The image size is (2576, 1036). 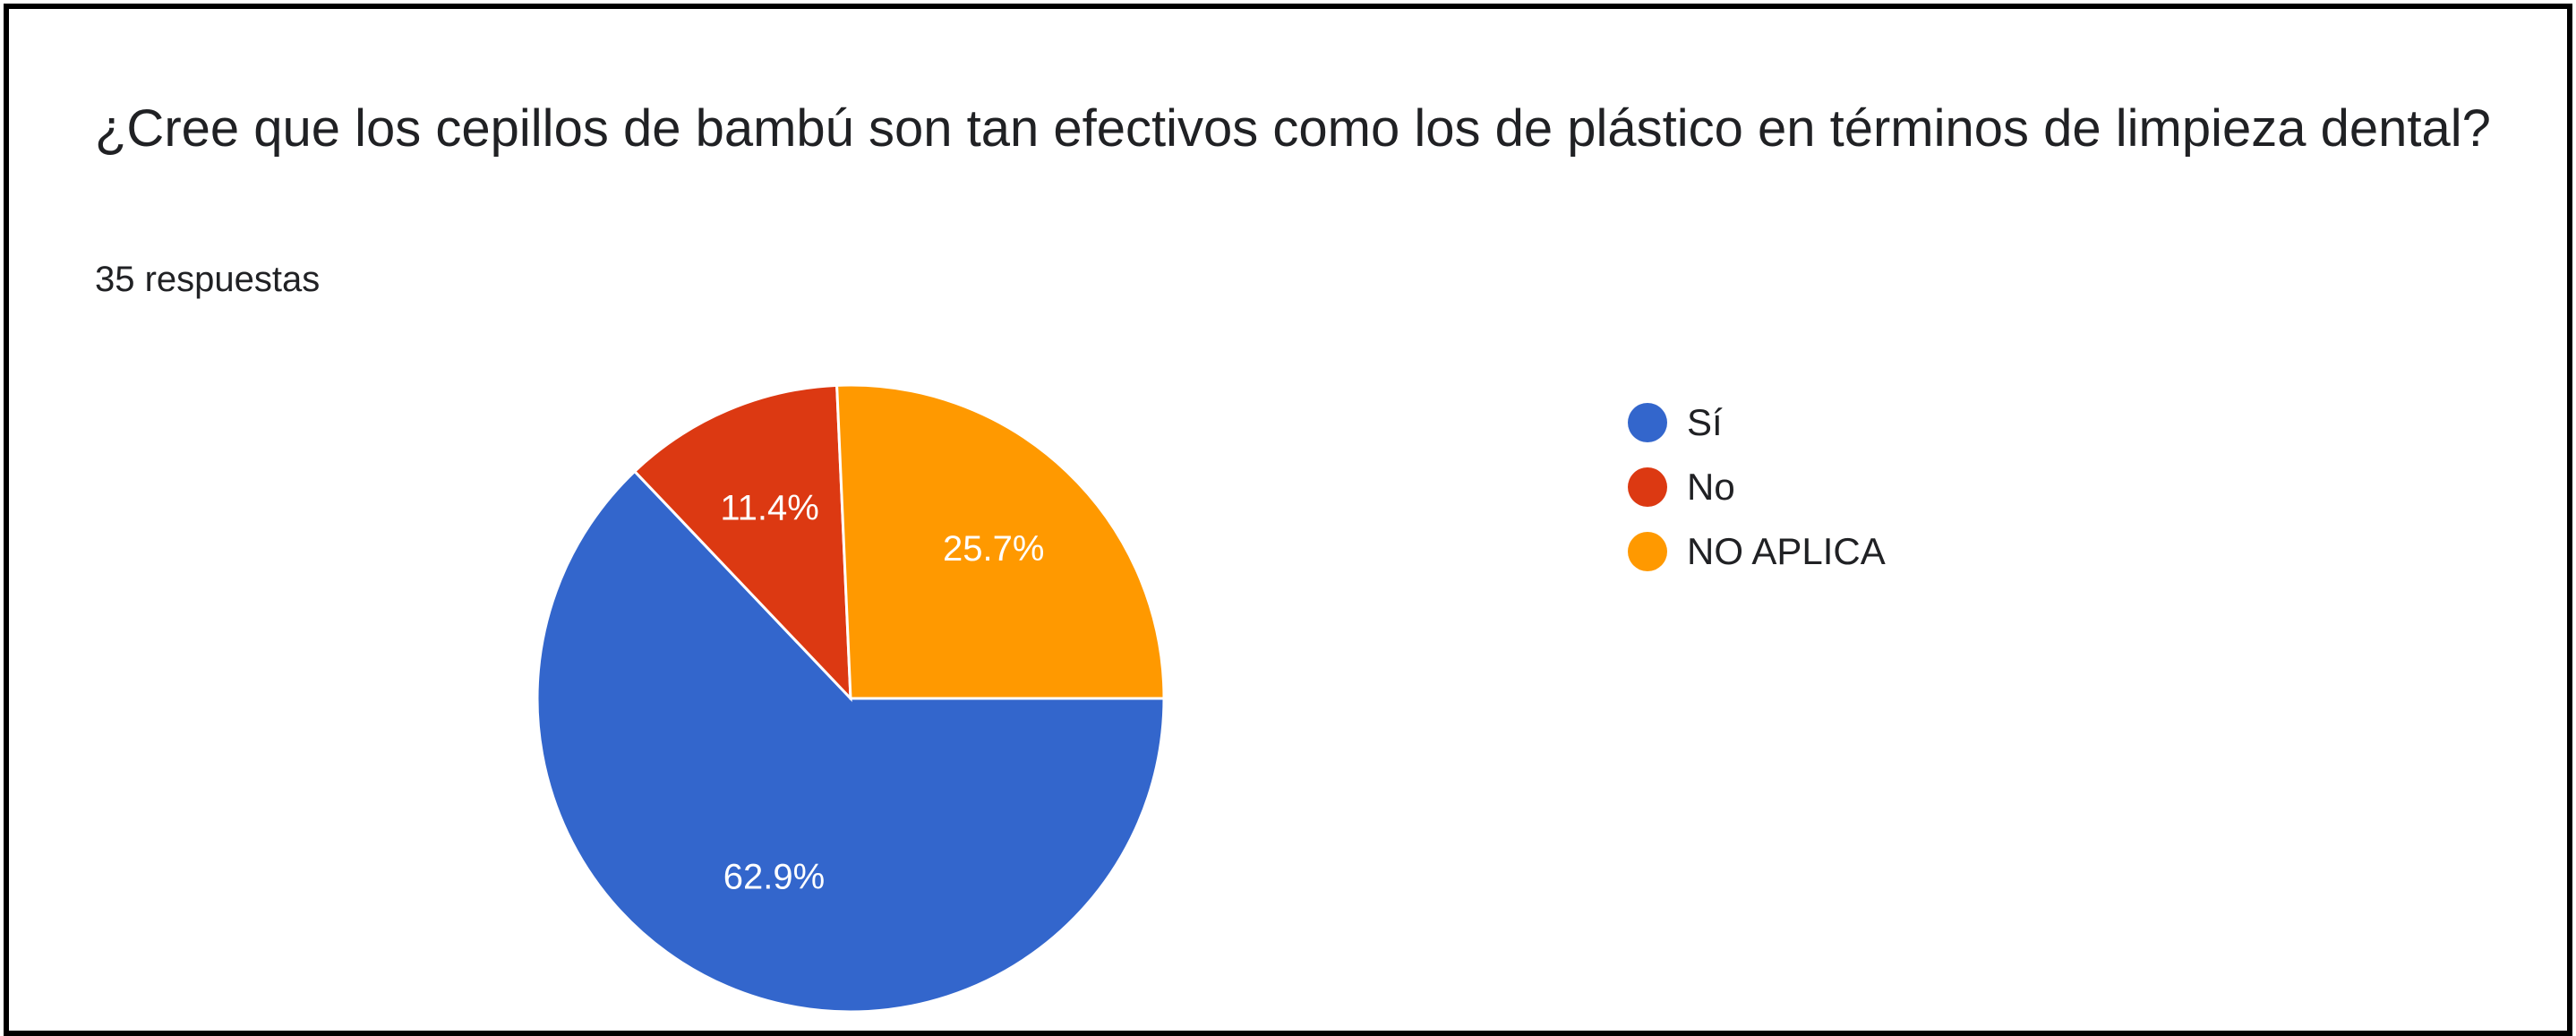 I want to click on legend-item: Sí, so click(x=1757, y=422).